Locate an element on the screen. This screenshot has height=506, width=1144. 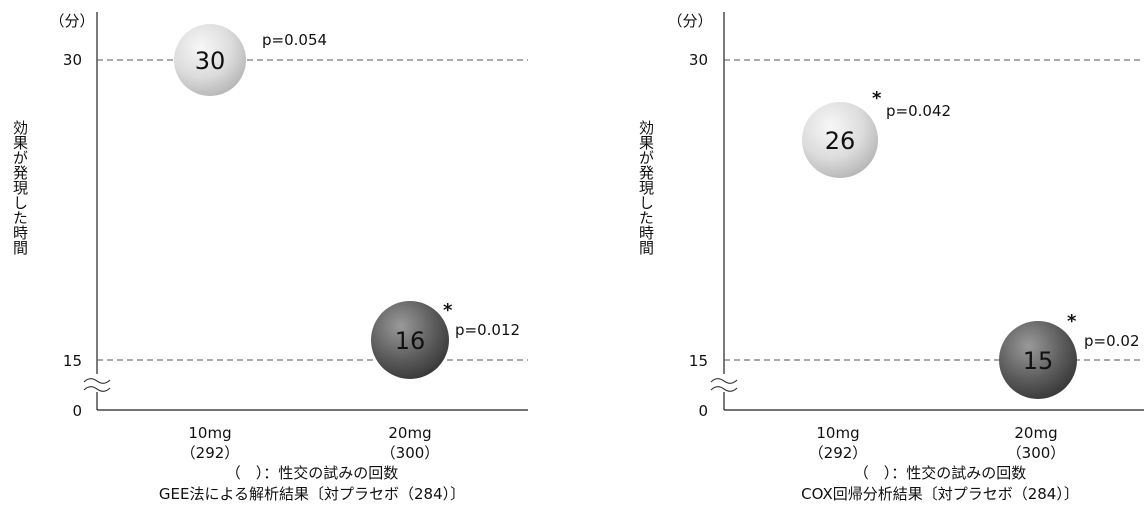
bubble-value-label: 30 is located at coordinates (210, 61).